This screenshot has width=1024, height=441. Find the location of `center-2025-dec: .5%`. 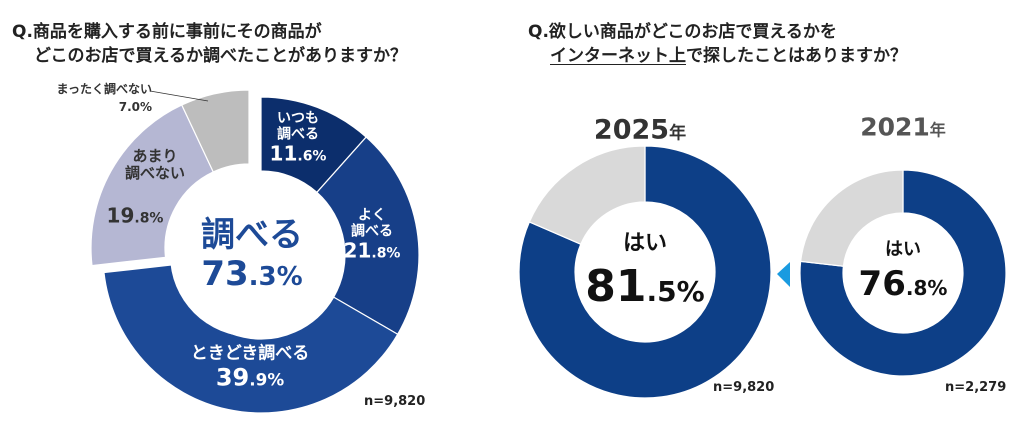

center-2025-dec: .5% is located at coordinates (675, 292).